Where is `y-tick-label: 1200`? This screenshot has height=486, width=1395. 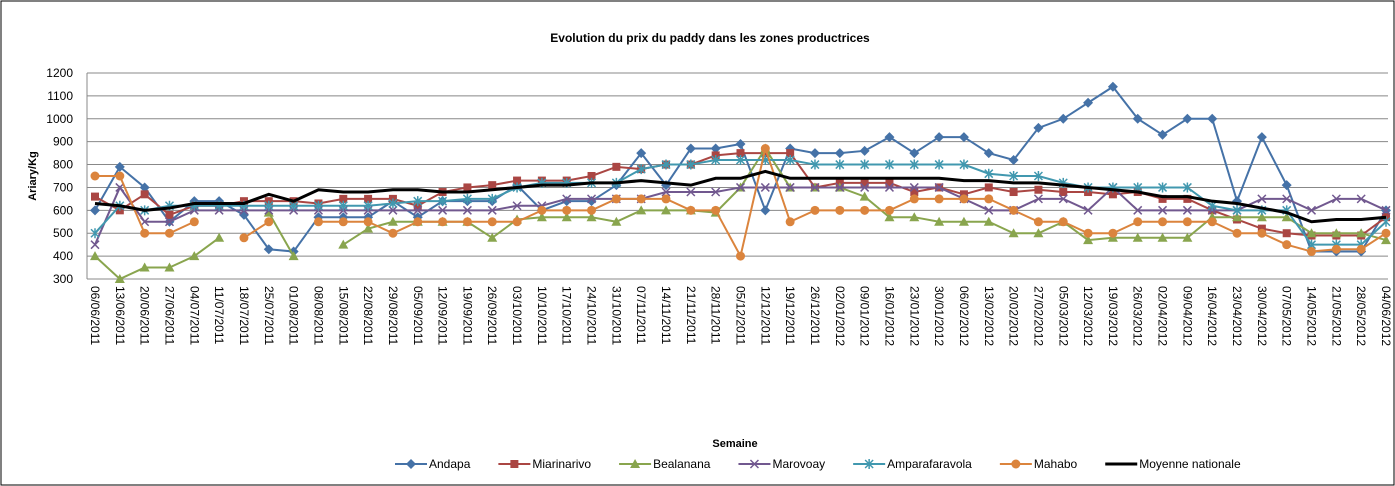 y-tick-label: 1200 is located at coordinates (59, 73).